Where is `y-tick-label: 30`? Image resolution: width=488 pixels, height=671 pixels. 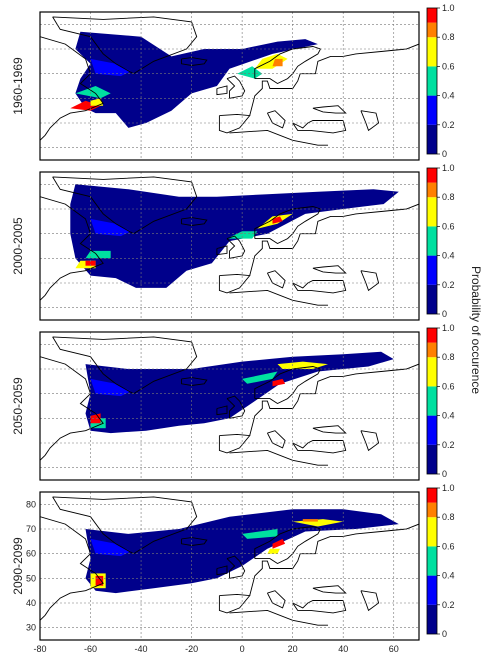
y-tick-label: 30 is located at coordinates (31, 628).